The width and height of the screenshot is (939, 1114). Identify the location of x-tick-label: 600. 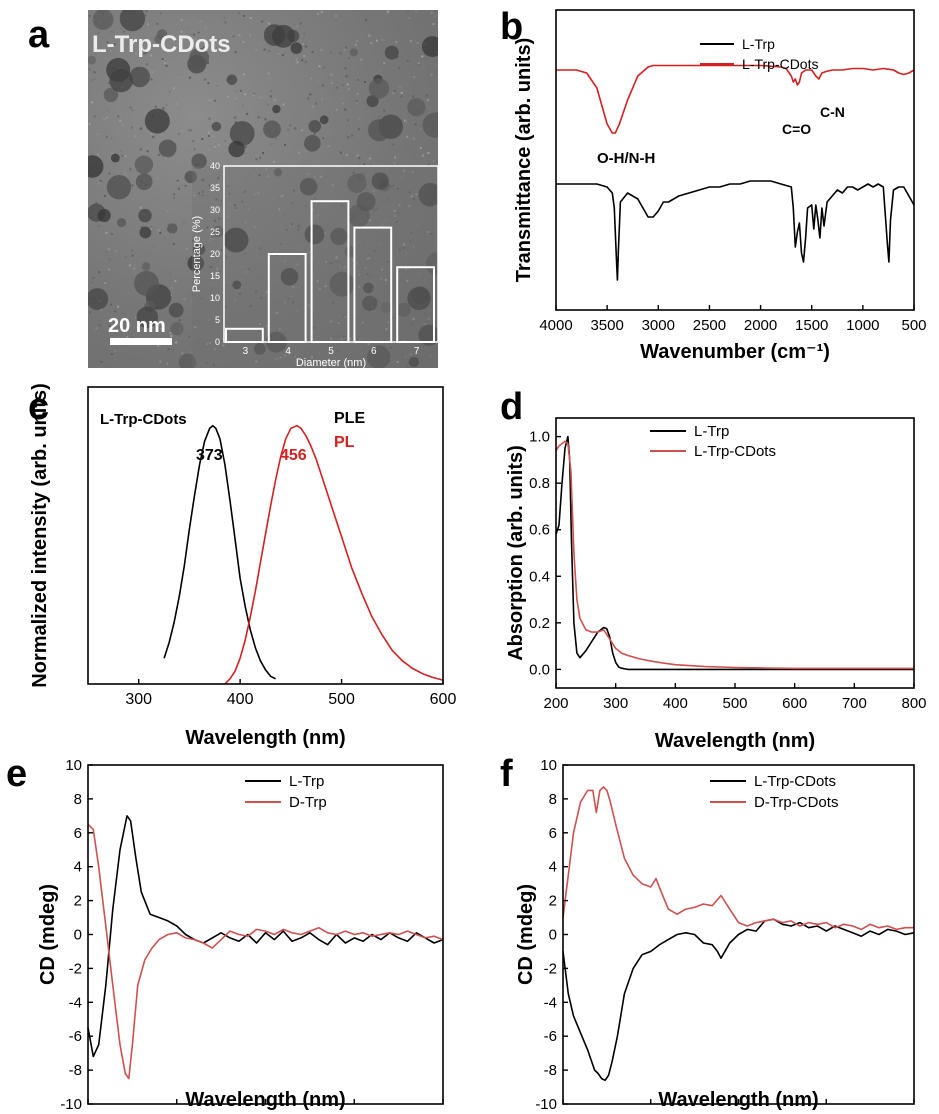
(443, 699).